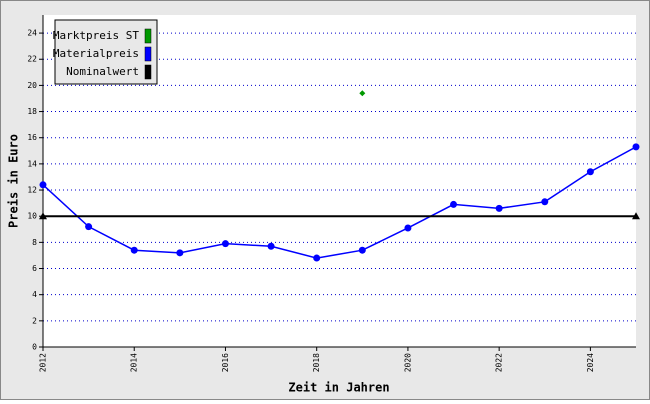  What do you see at coordinates (32, 216) in the screenshot?
I see `y-tick-label: 10` at bounding box center [32, 216].